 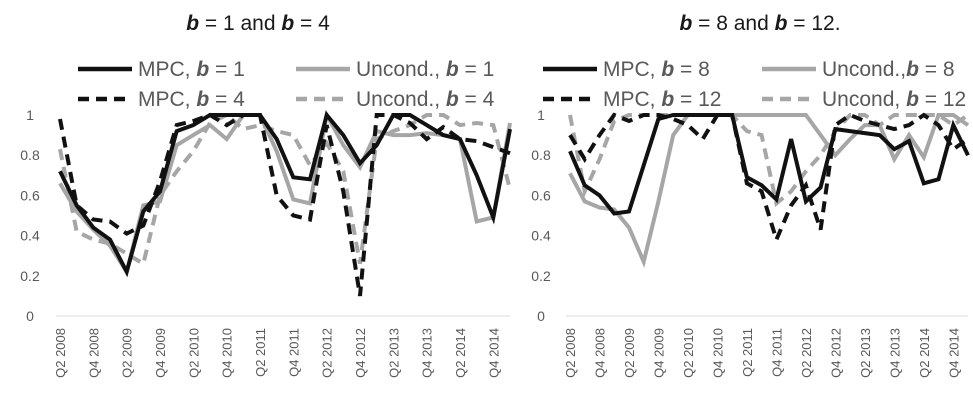 I want to click on legend-item: MPC, b = 4, so click(x=161, y=99).